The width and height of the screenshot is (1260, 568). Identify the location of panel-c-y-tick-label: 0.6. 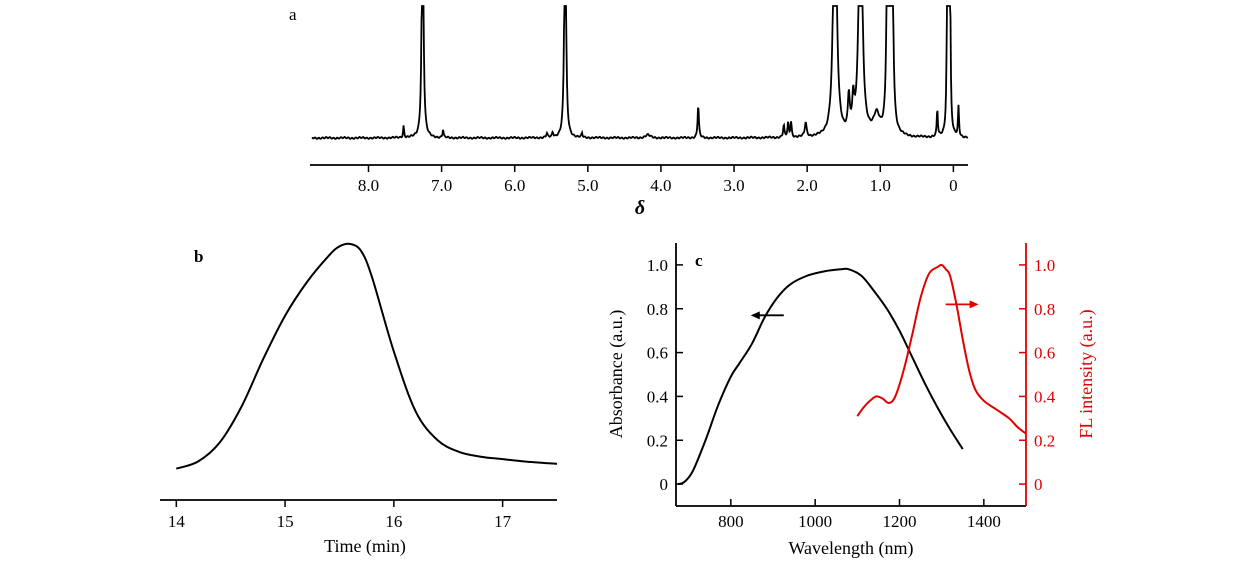
(657, 353).